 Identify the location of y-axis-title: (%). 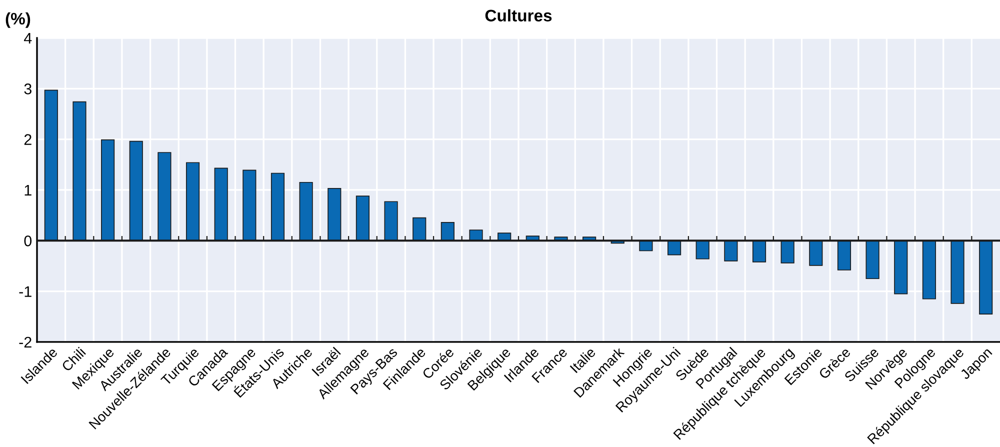
(18, 20).